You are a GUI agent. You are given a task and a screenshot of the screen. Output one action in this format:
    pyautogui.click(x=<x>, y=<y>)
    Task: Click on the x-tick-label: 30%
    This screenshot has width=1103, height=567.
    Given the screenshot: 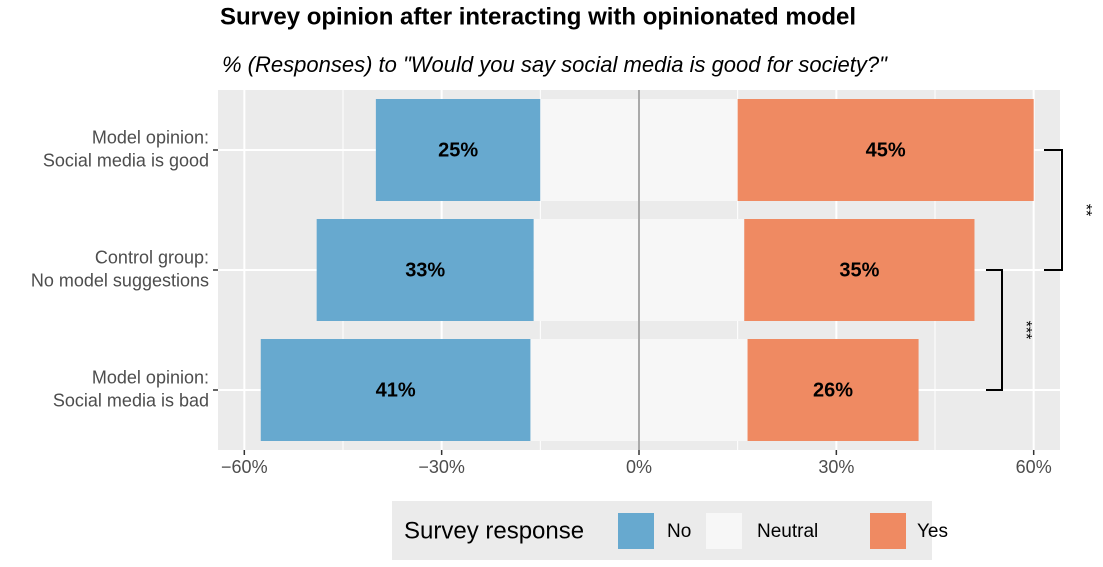 What is the action you would take?
    pyautogui.click(x=836, y=467)
    